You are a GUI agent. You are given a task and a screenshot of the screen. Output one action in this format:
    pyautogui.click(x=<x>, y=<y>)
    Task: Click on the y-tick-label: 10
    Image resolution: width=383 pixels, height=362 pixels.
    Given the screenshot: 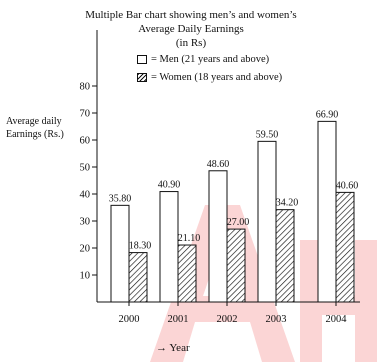 What is the action you would take?
    pyautogui.click(x=85, y=276)
    